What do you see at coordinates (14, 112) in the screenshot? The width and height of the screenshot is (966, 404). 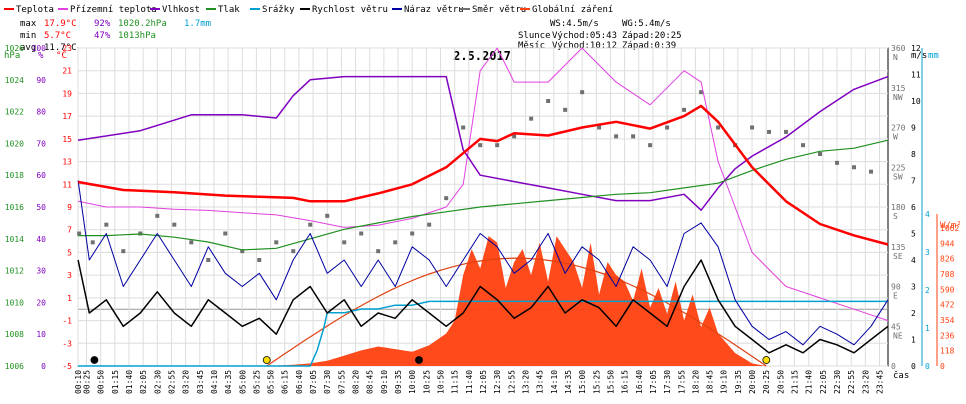 I see `hpa-axis-tick: 1022` at bounding box center [14, 112].